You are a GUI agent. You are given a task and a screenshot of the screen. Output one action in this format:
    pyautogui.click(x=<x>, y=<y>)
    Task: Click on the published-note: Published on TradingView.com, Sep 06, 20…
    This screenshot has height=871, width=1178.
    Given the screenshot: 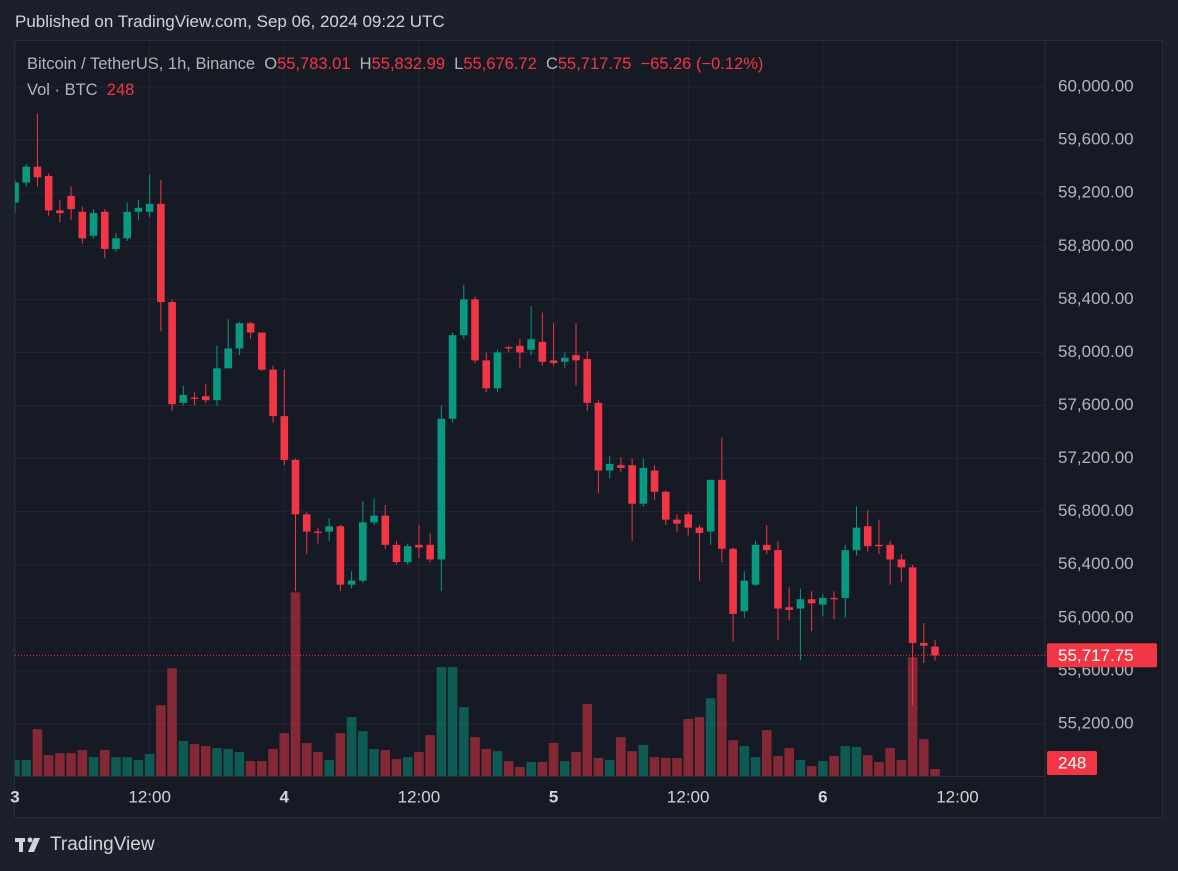 What is the action you would take?
    pyautogui.click(x=230, y=21)
    